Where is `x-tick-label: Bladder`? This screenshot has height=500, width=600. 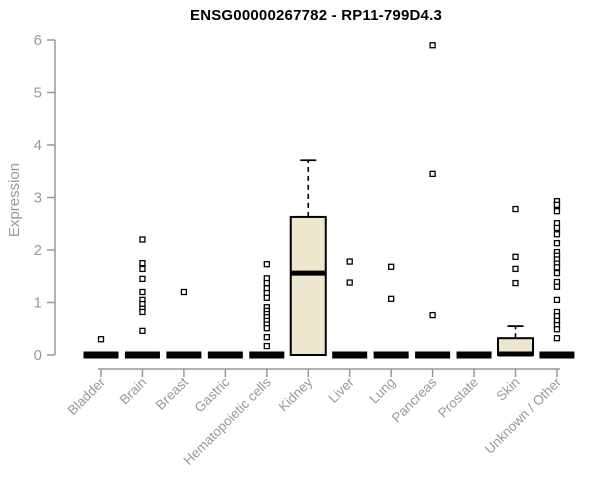 x-tick-label: Bladder is located at coordinates (87, 396).